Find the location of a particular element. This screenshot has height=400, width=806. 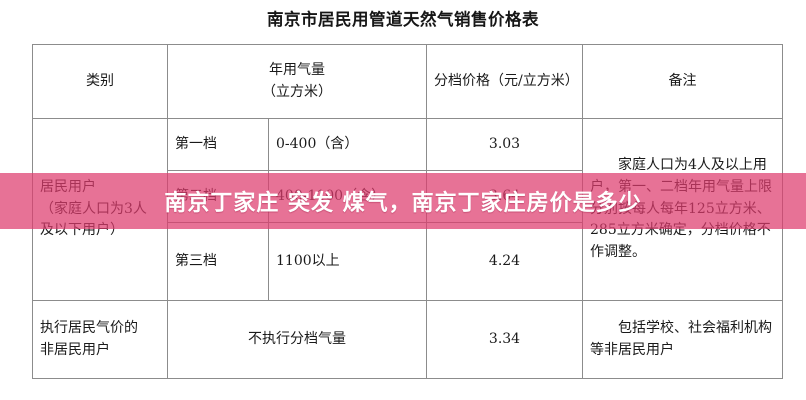

cell-category-nonresidential: 执行居民气价的 非居民用户 is located at coordinates (100, 339).